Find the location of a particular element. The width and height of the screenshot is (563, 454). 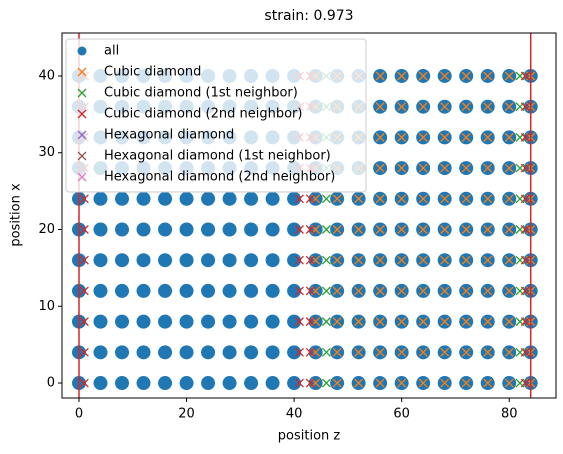

x-tick-label: 40 is located at coordinates (294, 414).